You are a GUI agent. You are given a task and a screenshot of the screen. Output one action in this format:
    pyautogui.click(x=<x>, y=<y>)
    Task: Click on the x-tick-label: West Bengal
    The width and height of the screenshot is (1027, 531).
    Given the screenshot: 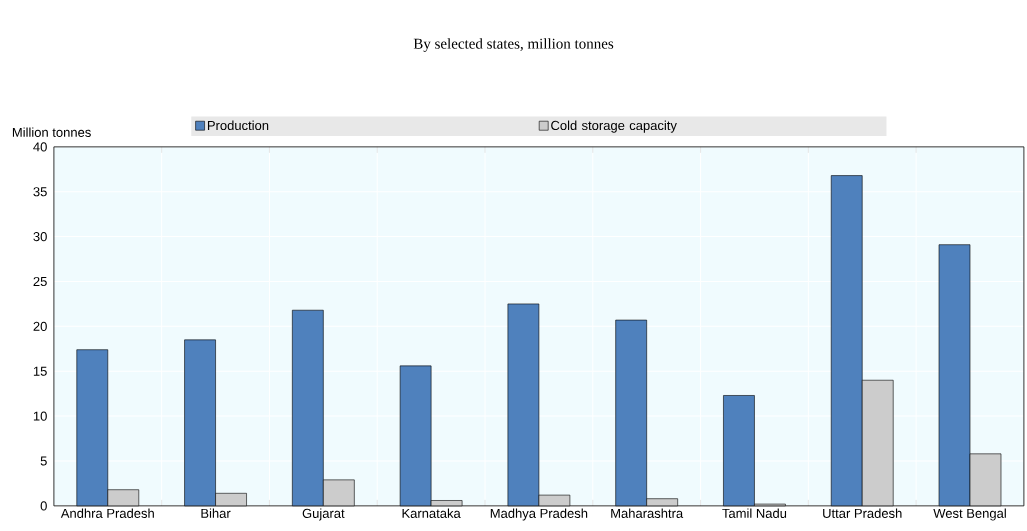 What is the action you would take?
    pyautogui.click(x=969, y=514)
    